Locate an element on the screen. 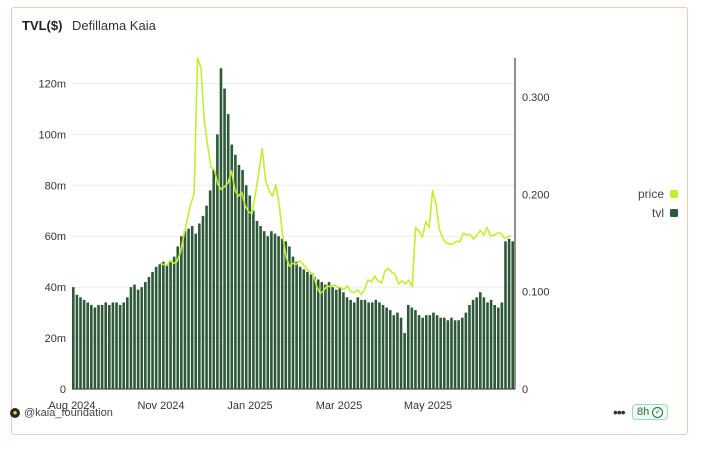  more-dots-icon: ••• is located at coordinates (619, 412).